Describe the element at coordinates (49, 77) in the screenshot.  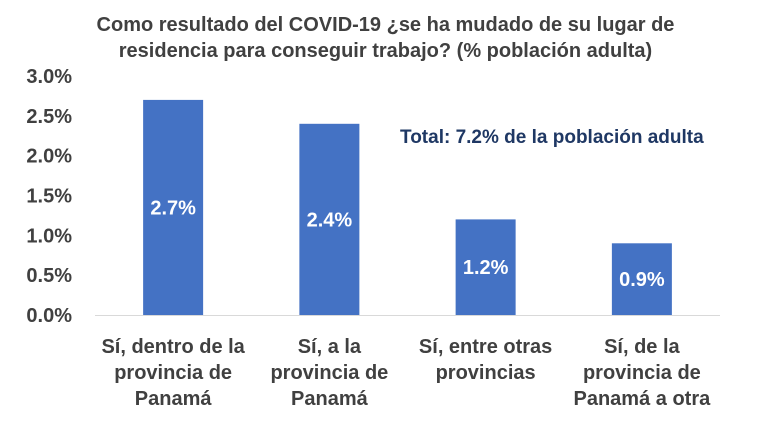
I see `y-tick-label: 3.0%` at that location.